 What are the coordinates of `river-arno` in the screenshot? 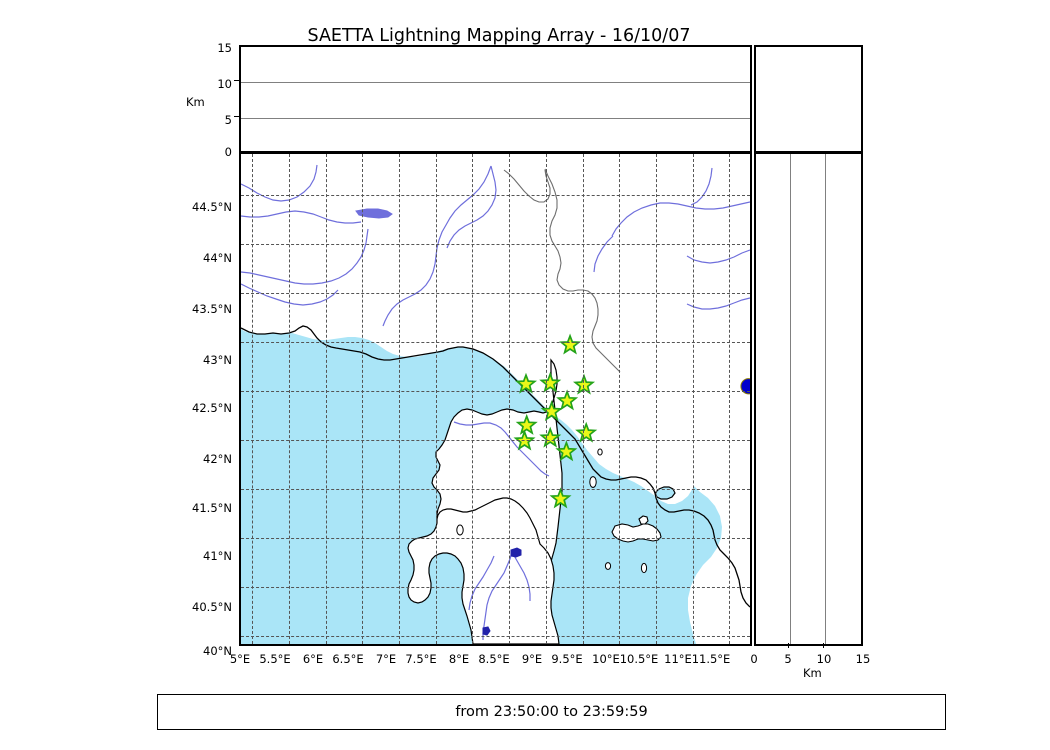 It's located at (718, 303).